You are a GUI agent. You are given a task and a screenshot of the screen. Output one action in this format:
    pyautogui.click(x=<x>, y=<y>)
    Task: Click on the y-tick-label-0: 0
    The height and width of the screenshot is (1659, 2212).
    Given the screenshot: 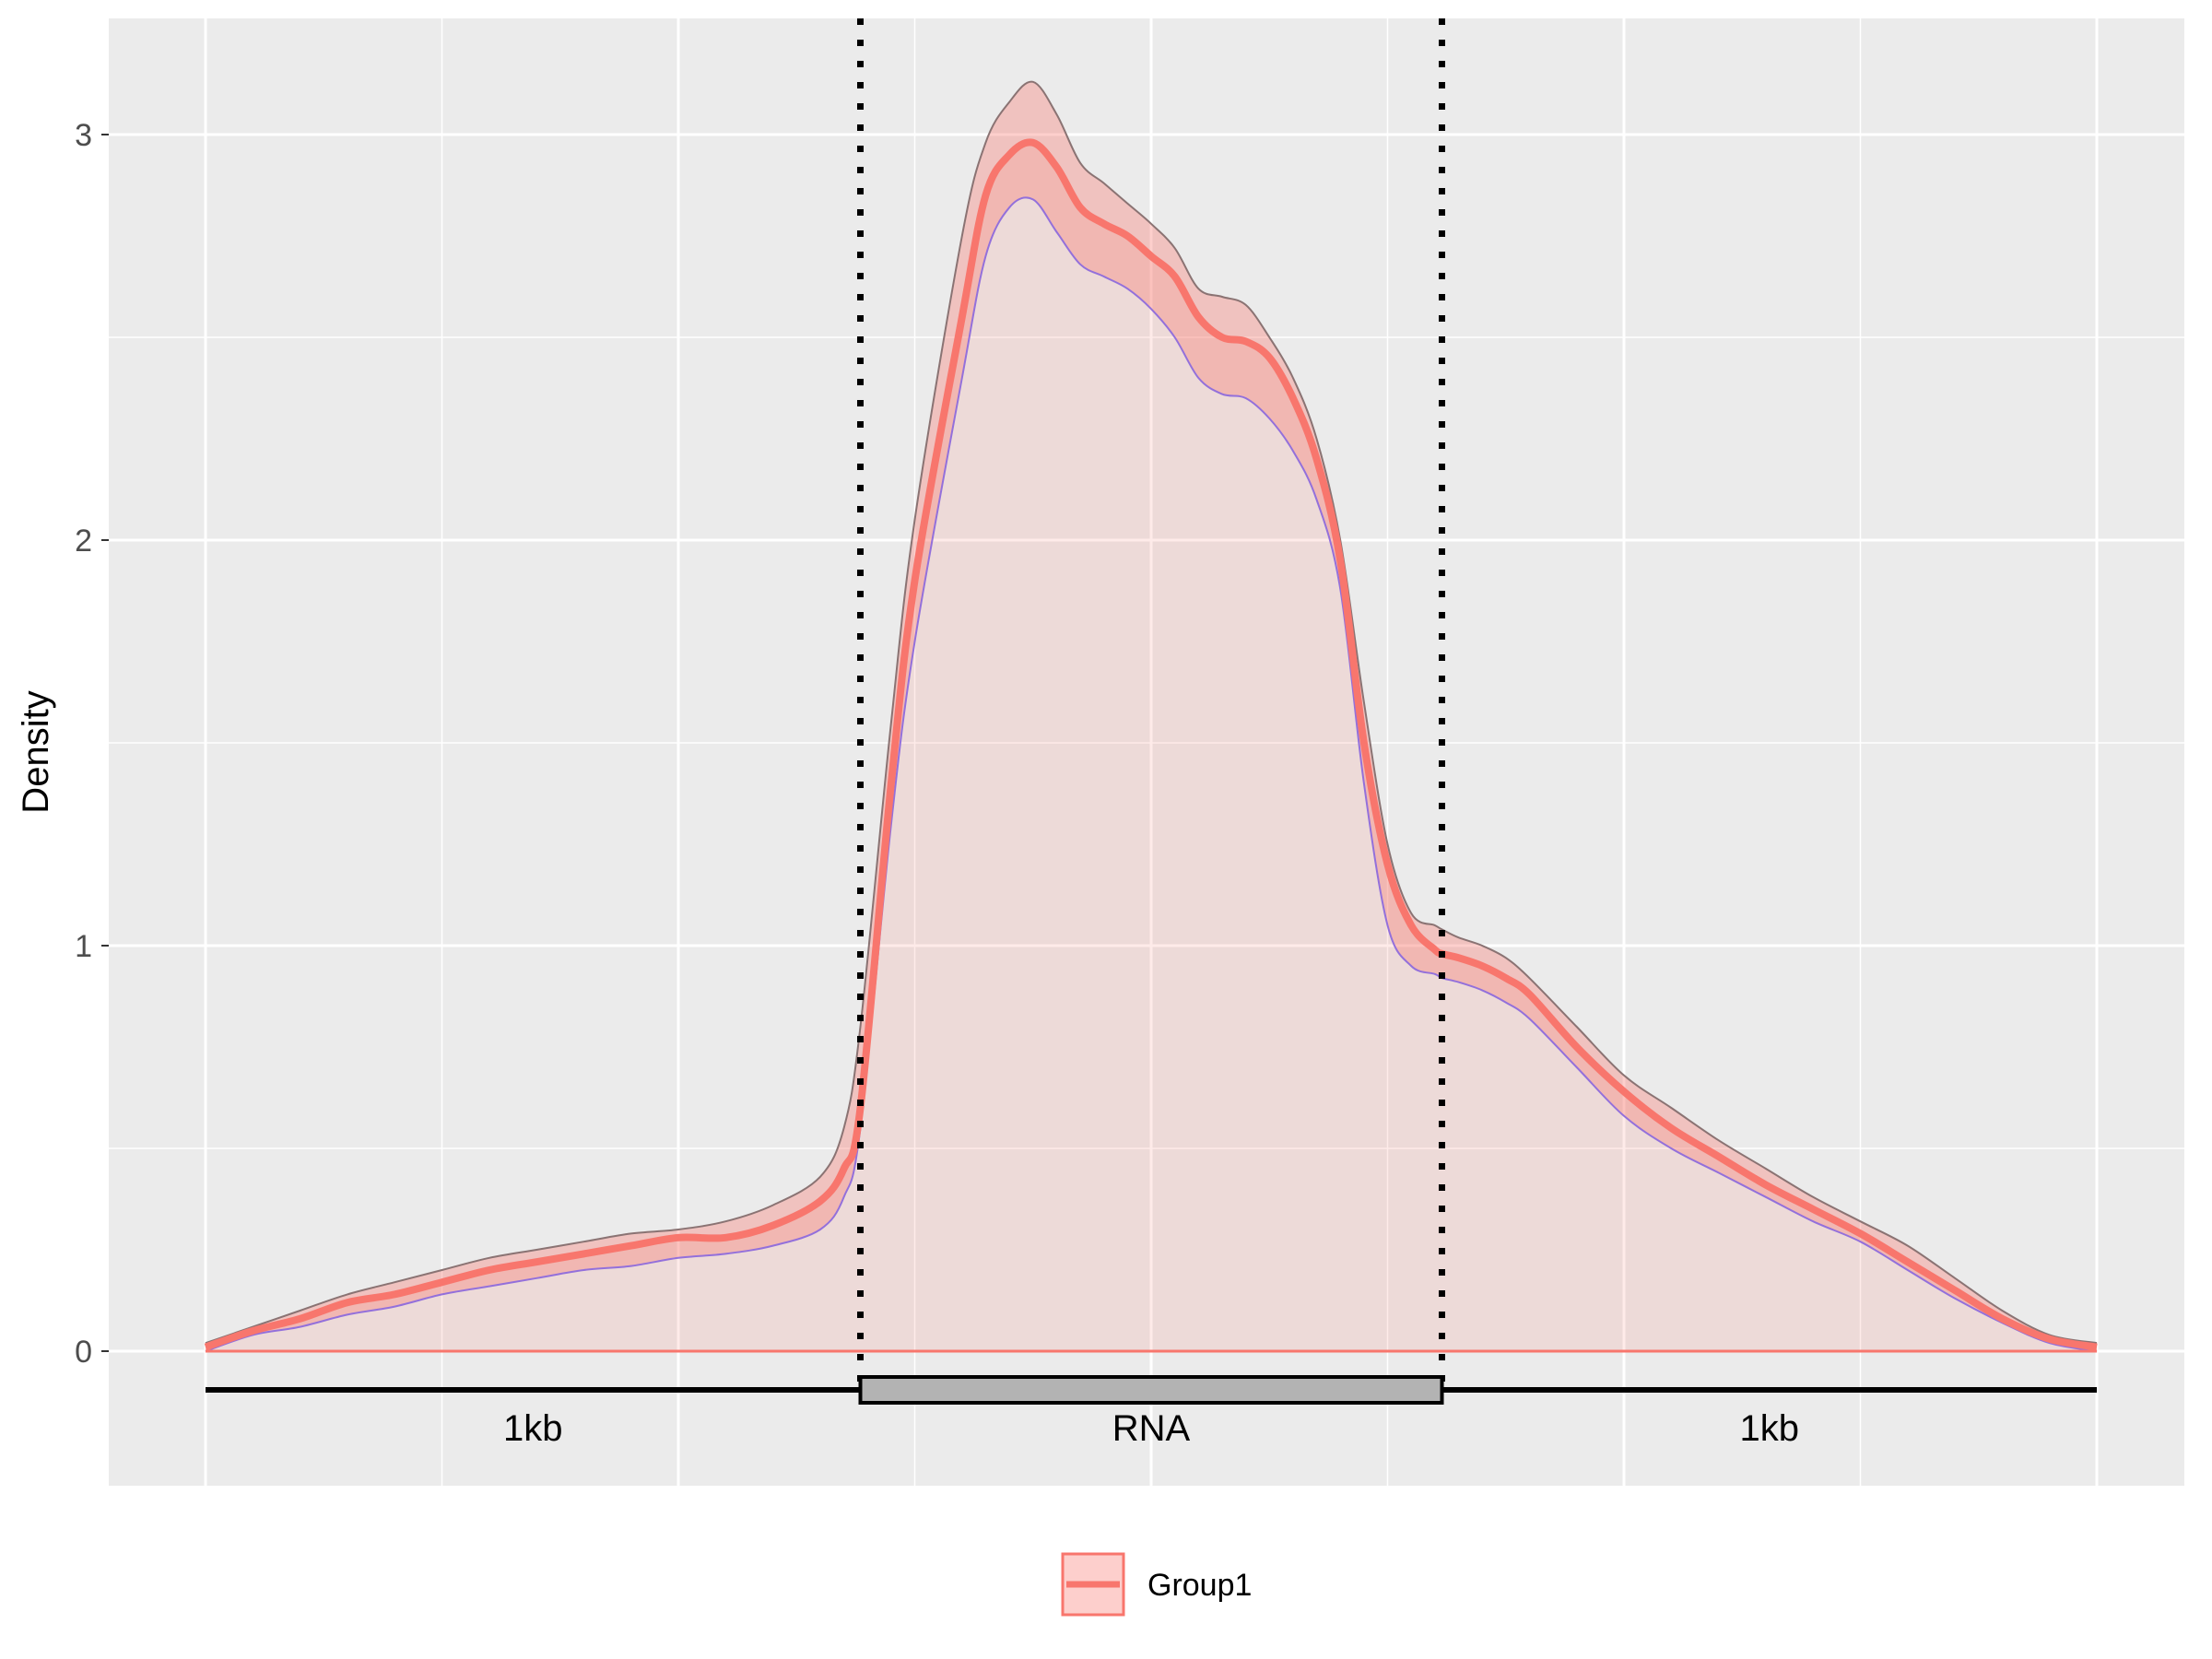 What is the action you would take?
    pyautogui.click(x=83, y=1352)
    